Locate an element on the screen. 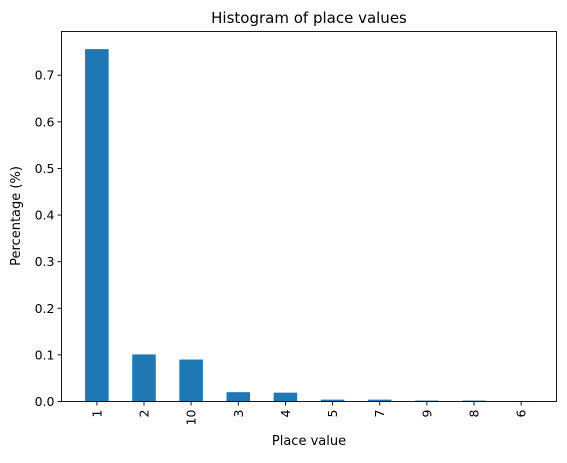 The width and height of the screenshot is (567, 463). y-tick-label: 0.3 is located at coordinates (45, 261).